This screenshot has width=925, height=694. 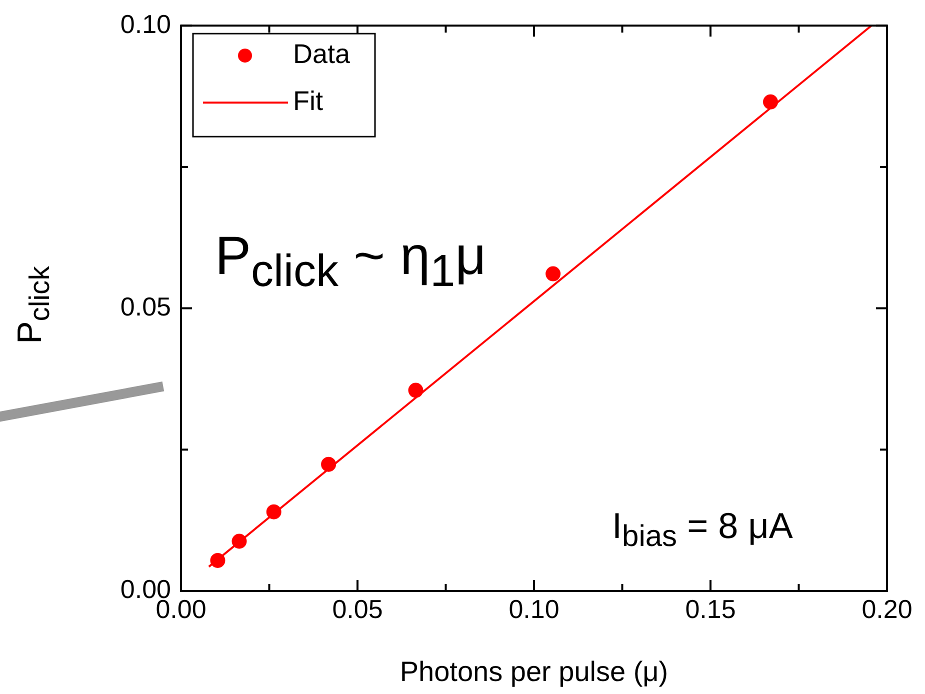 I want to click on x-axis-title: Photons per pulse (μ), so click(x=534, y=671).